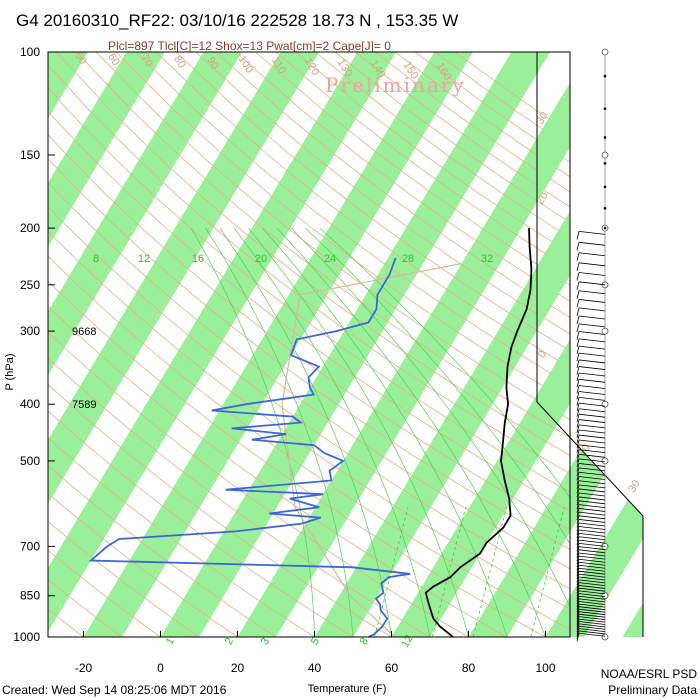 The height and width of the screenshot is (700, 700). Describe the element at coordinates (26, 637) in the screenshot. I see `y-tick-label: 1000` at that location.